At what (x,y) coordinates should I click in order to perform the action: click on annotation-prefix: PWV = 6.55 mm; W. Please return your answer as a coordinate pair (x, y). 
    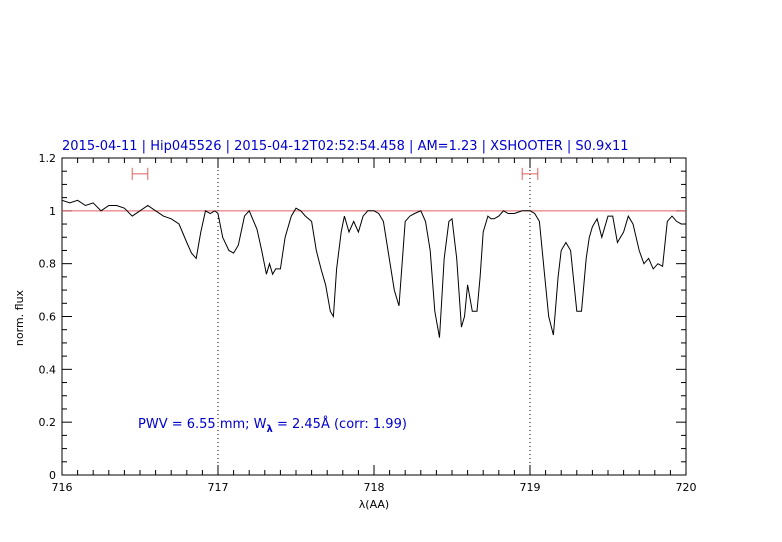
    Looking at the image, I should click on (202, 424).